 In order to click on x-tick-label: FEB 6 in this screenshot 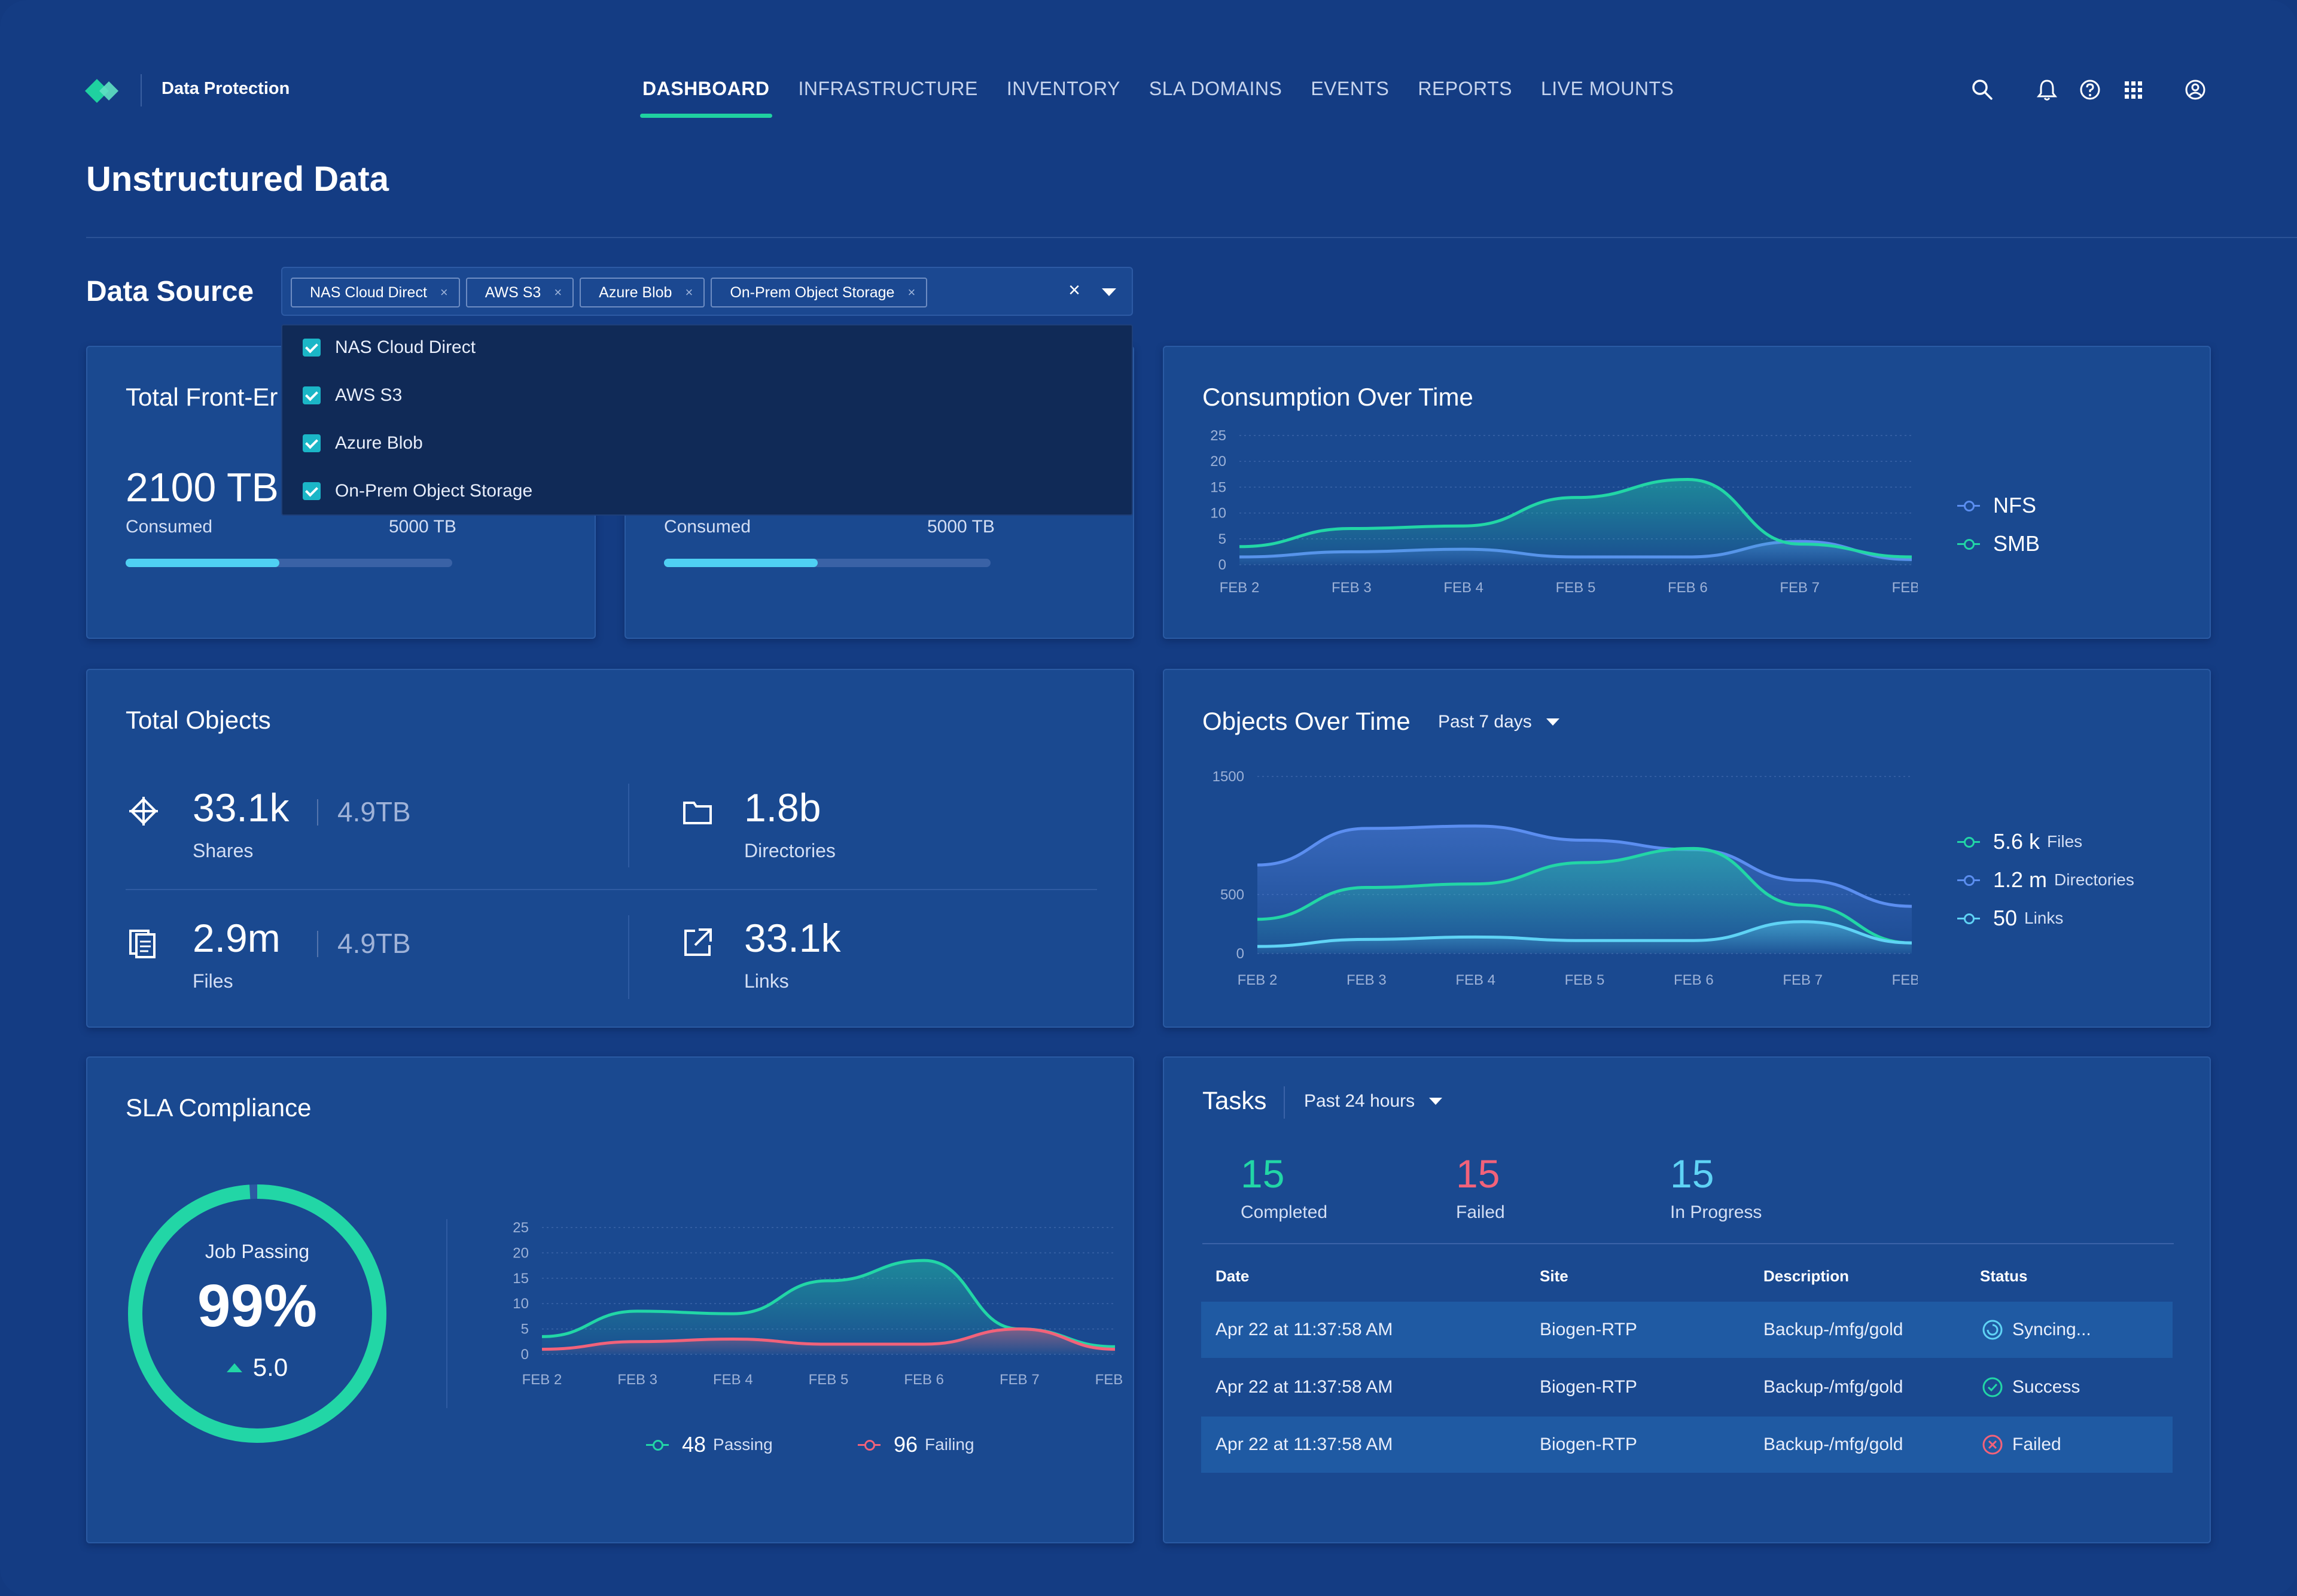, I will do `click(1694, 980)`.